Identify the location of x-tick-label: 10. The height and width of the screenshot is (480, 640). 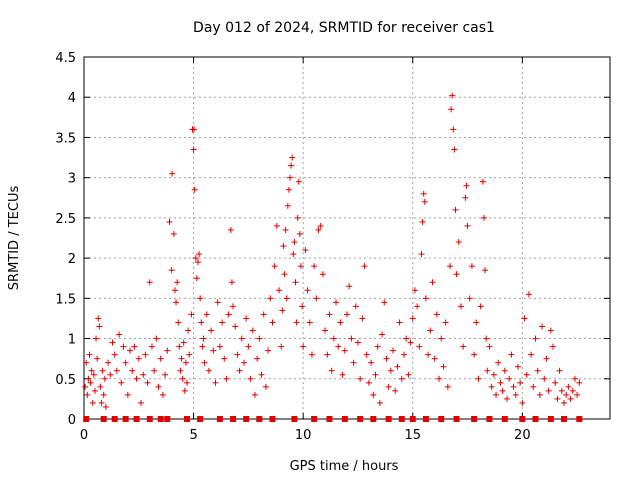
(303, 435).